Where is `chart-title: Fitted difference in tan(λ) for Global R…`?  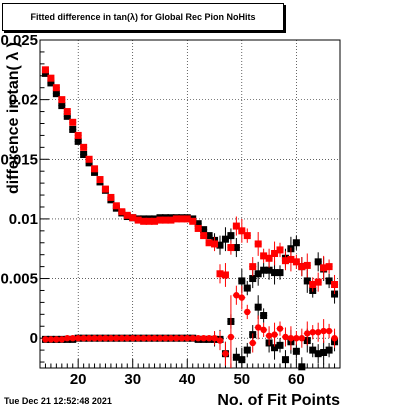 chart-title: Fitted difference in tan(λ) for Global R… is located at coordinates (143, 17).